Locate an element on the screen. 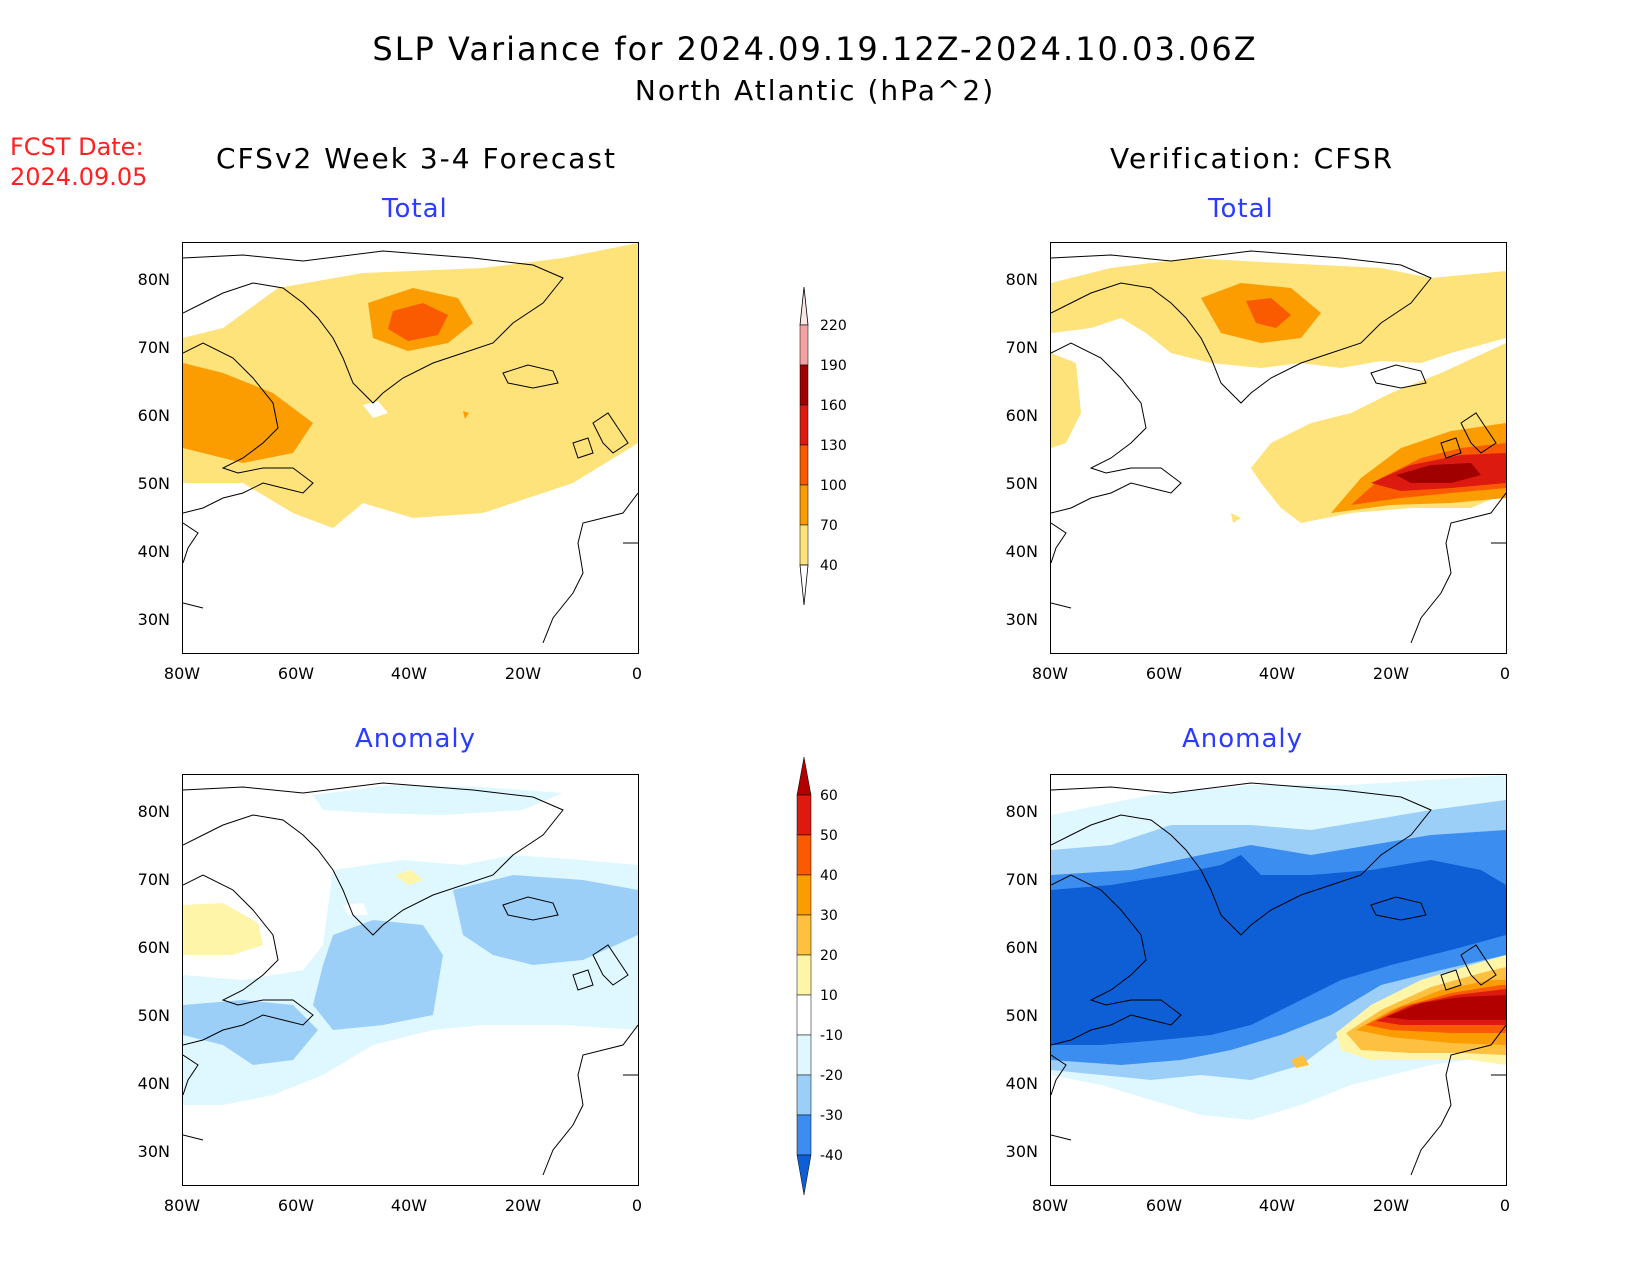  verif-anomaly-map is located at coordinates (1278, 980).